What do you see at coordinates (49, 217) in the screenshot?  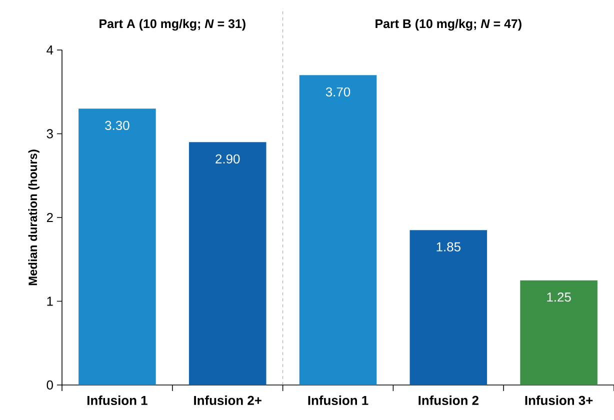 I see `y-tick-label: 2` at bounding box center [49, 217].